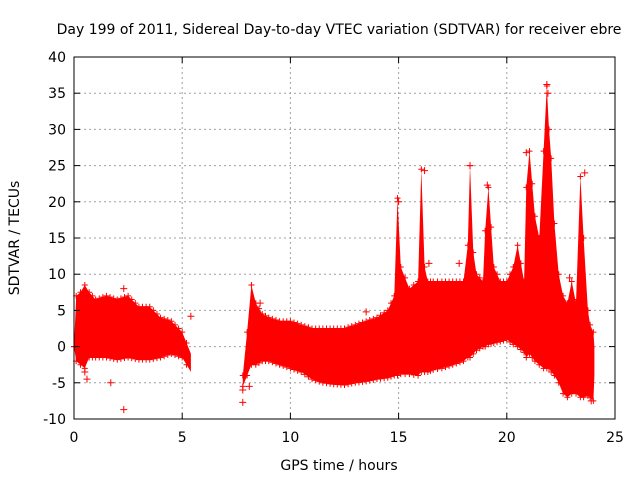 This screenshot has height=485, width=640. I want to click on y-axis-label: SDTVAR / TECUs, so click(15, 238).